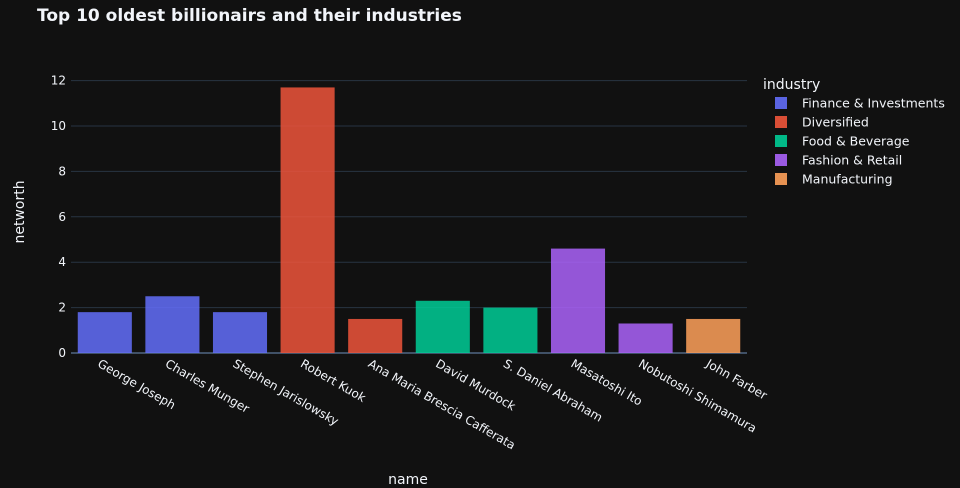 The height and width of the screenshot is (488, 960). I want to click on y-tick-label: 0, so click(62, 353).